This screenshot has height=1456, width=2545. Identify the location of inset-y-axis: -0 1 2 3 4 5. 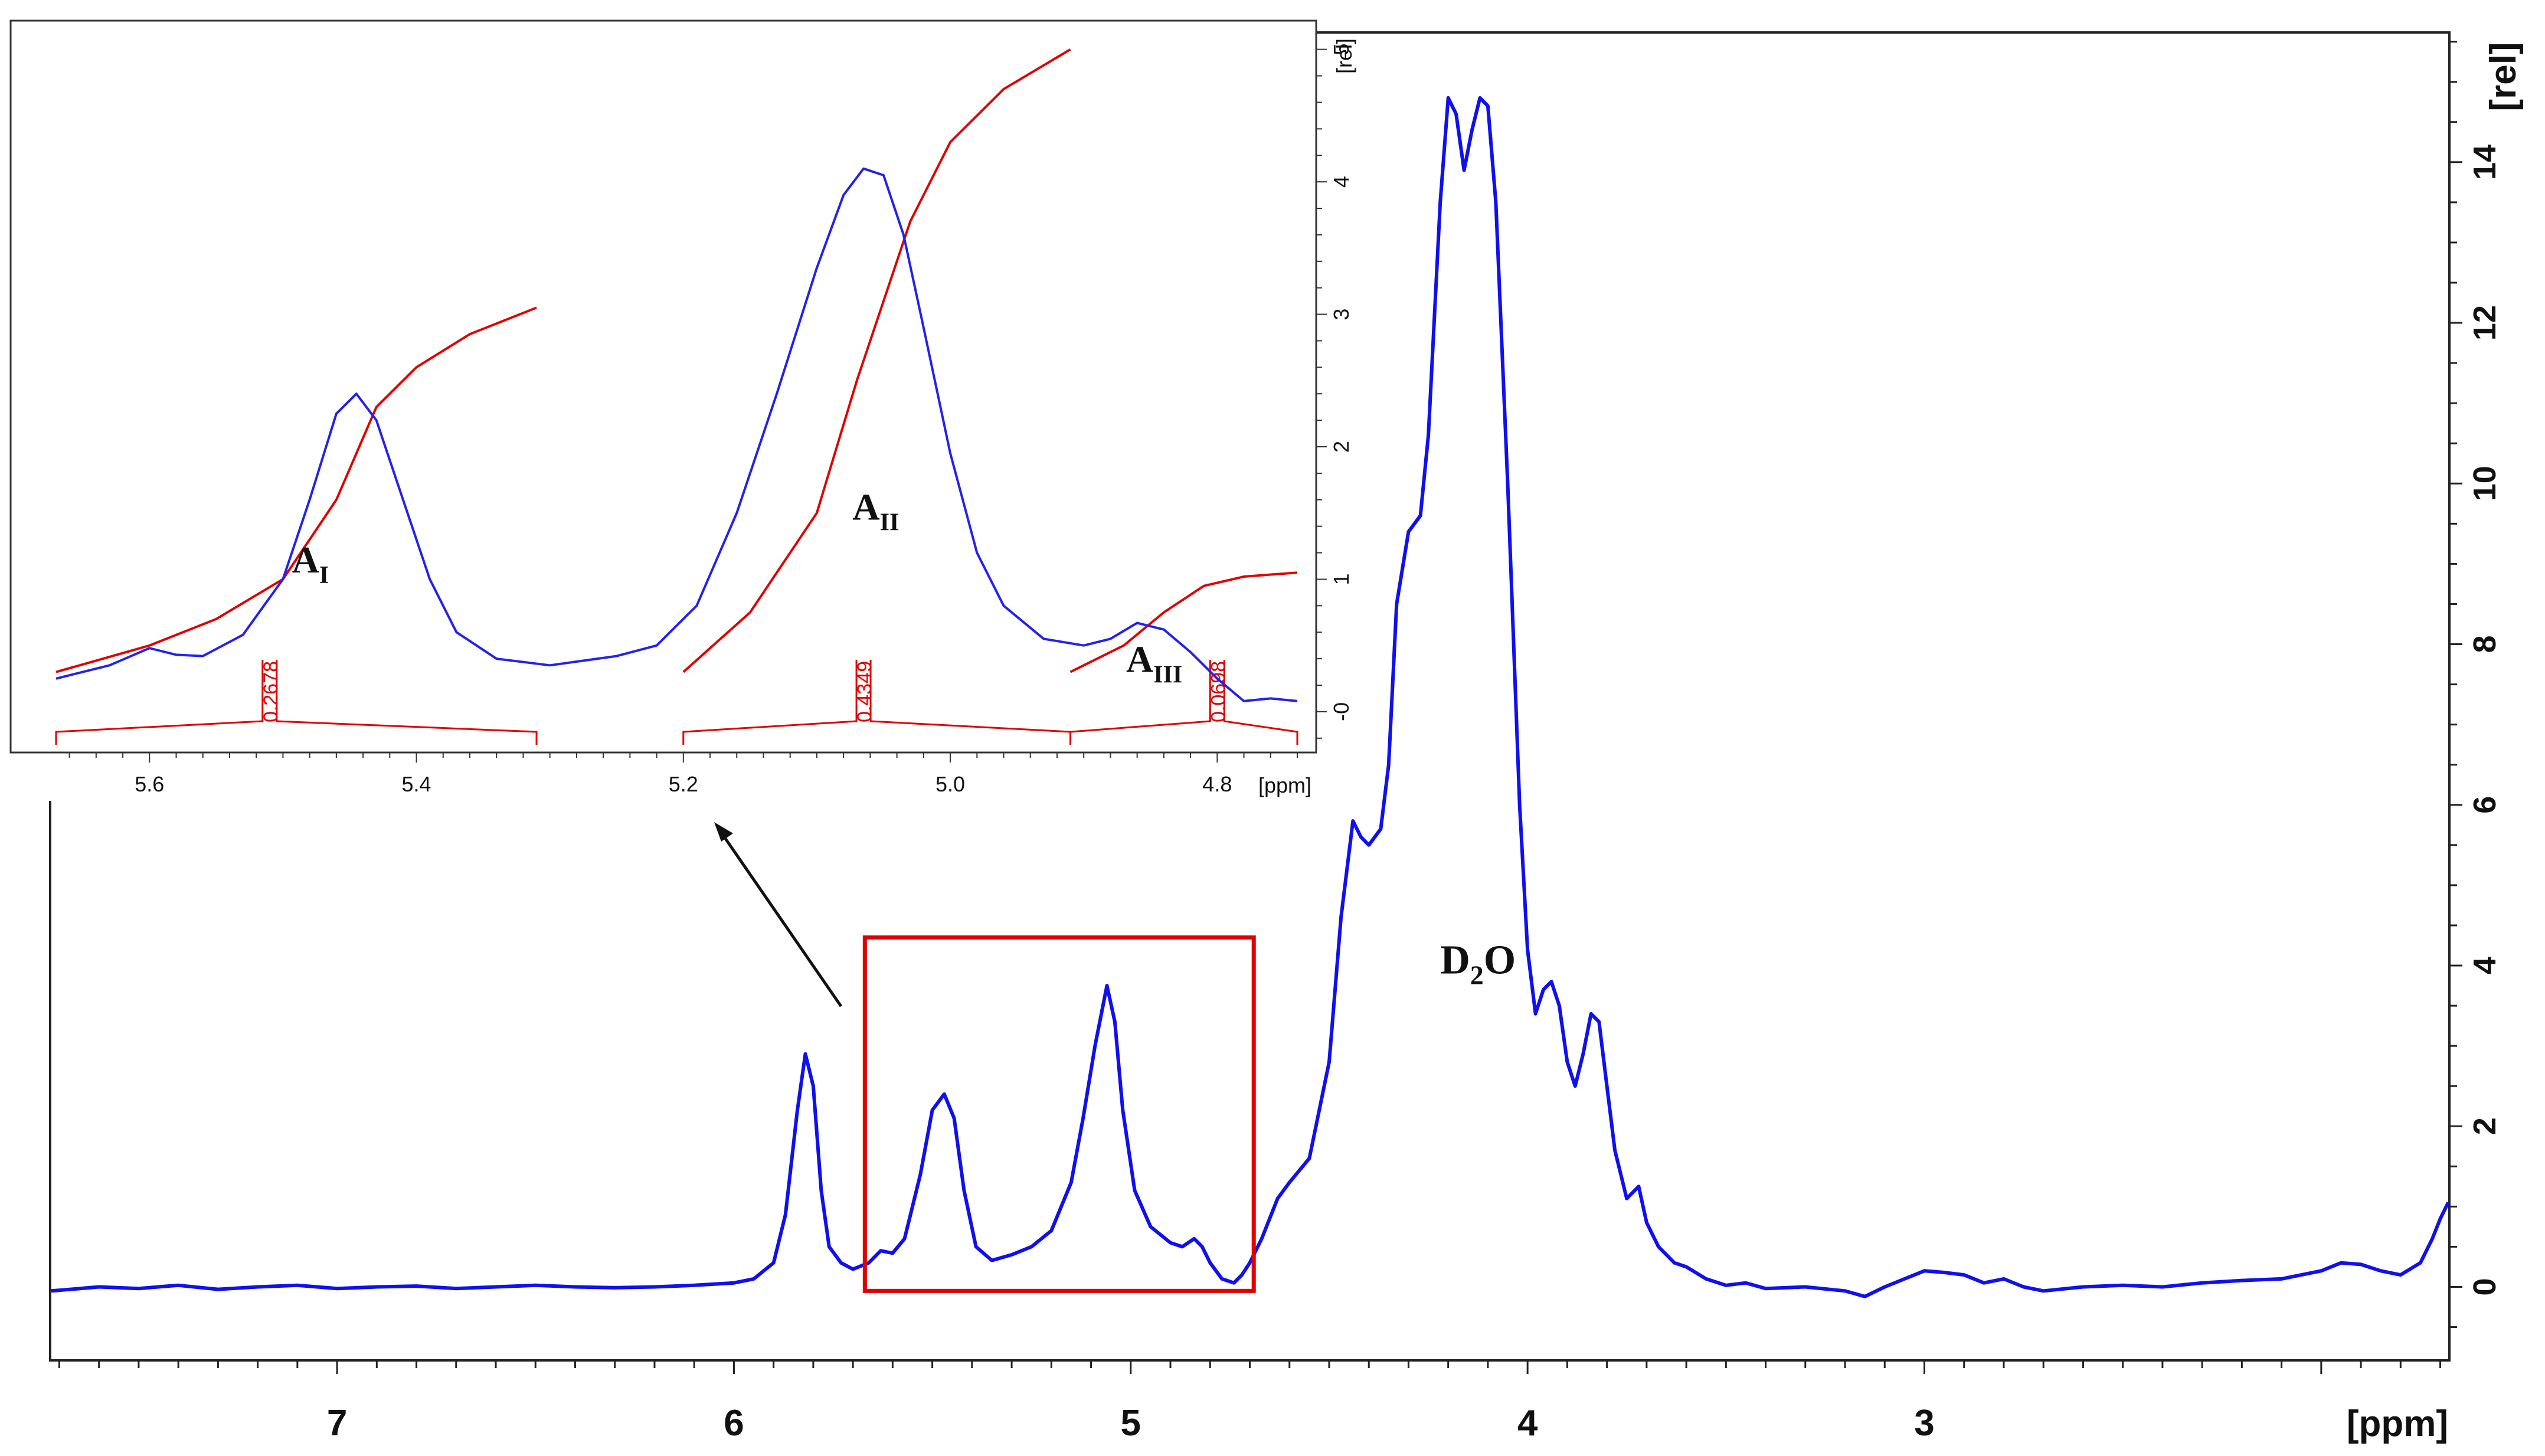
(1334, 391).